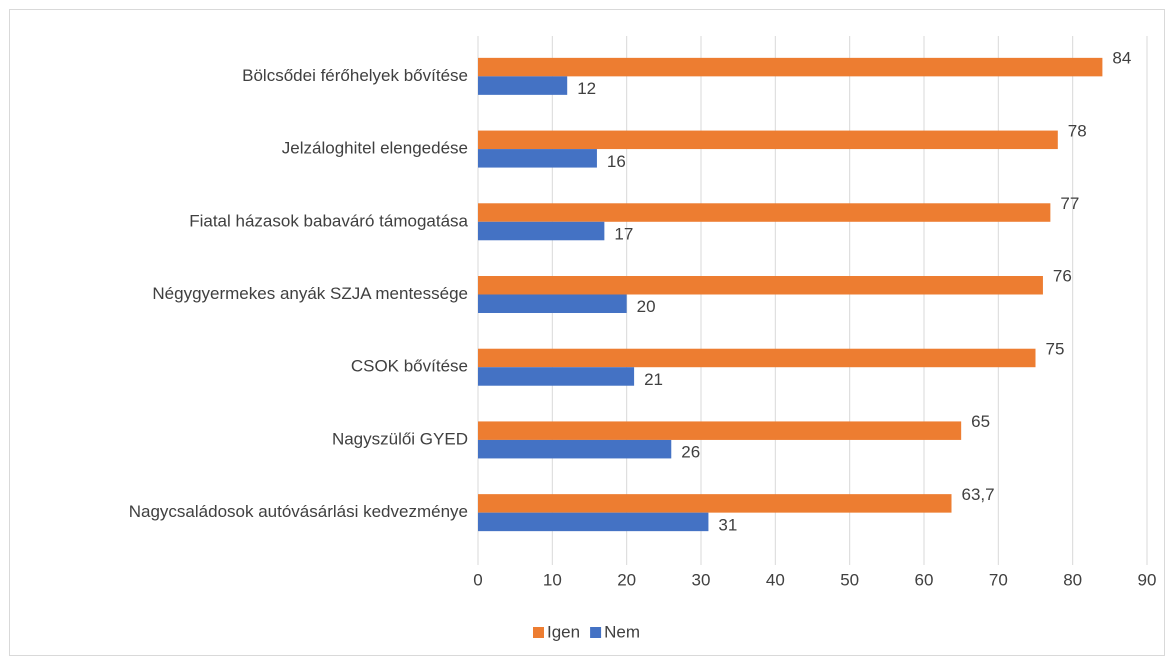  Describe the element at coordinates (653, 379) in the screenshot. I see `data-label: 21` at that location.